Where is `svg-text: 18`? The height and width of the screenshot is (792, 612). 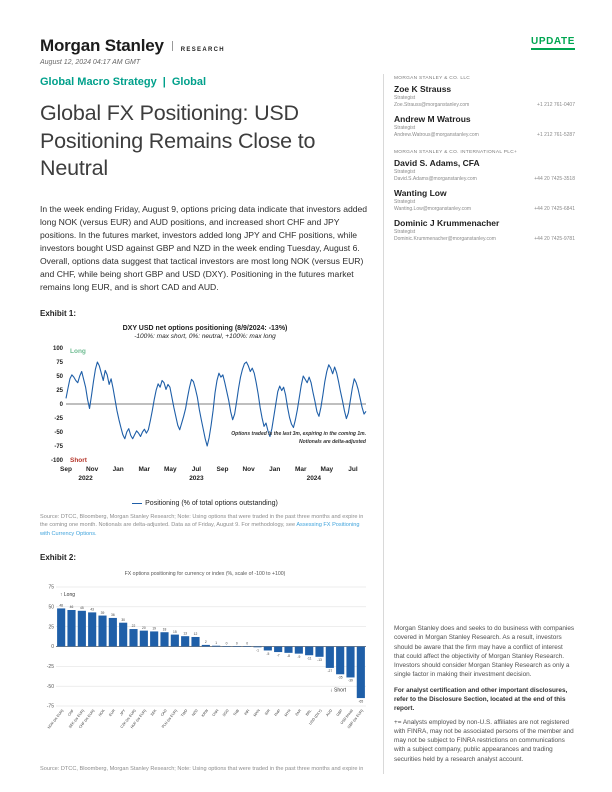
svg-text: 18 is located at coordinates (165, 630).